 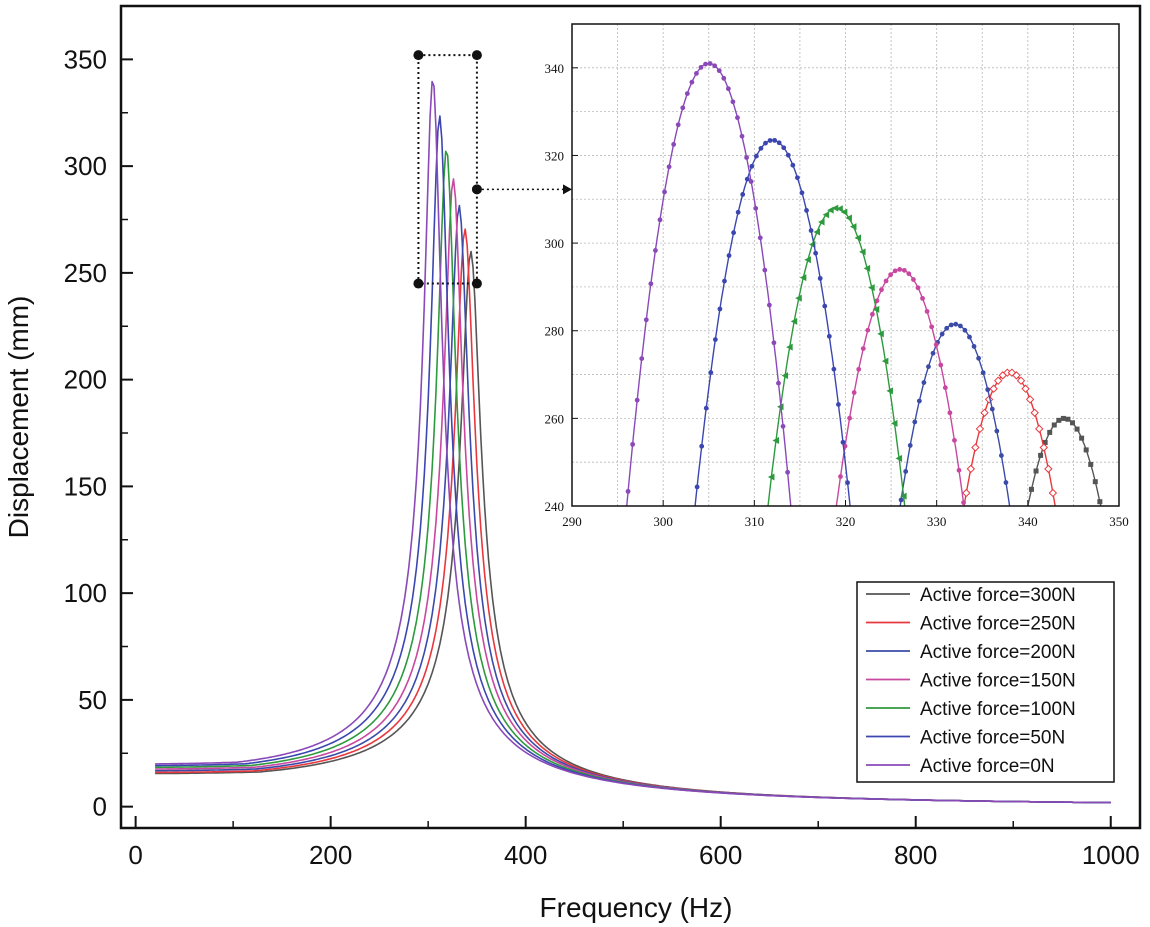 I want to click on inset-x-tick-label: 340, so click(x=1028, y=521).